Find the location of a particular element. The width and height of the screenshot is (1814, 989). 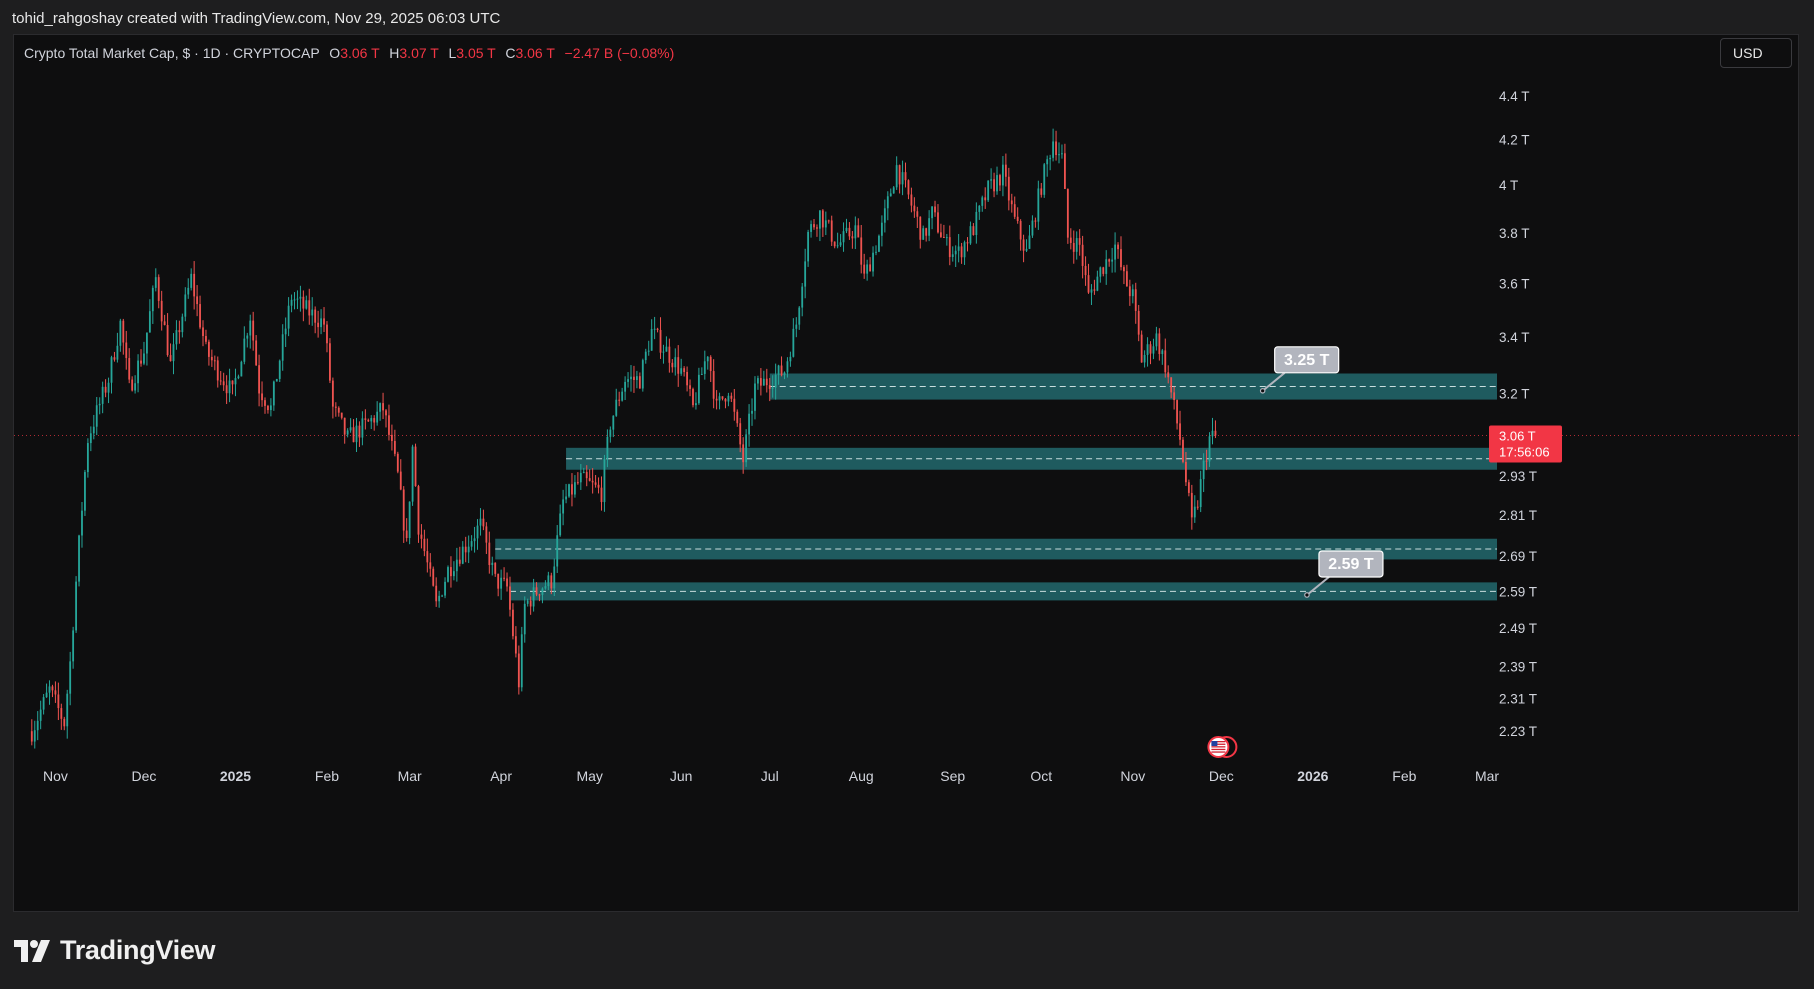

price-tick-1: 4.4 T is located at coordinates (1514, 96).